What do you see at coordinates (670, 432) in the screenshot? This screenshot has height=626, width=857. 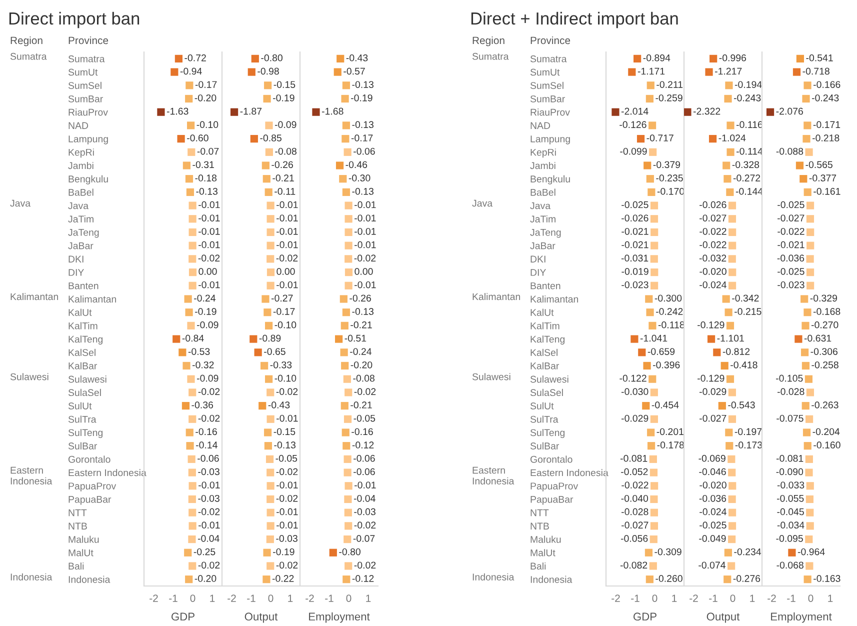 I see `data-label: -0.201` at bounding box center [670, 432].